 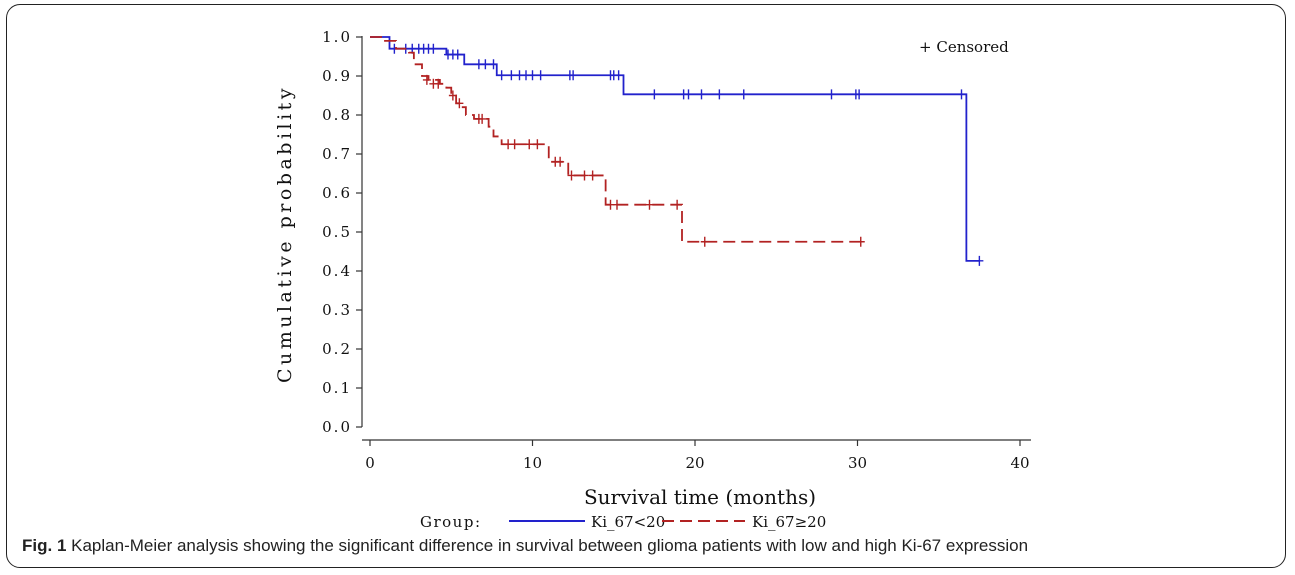 I want to click on y-axis-label: Cumulative probability, so click(x=285, y=234).